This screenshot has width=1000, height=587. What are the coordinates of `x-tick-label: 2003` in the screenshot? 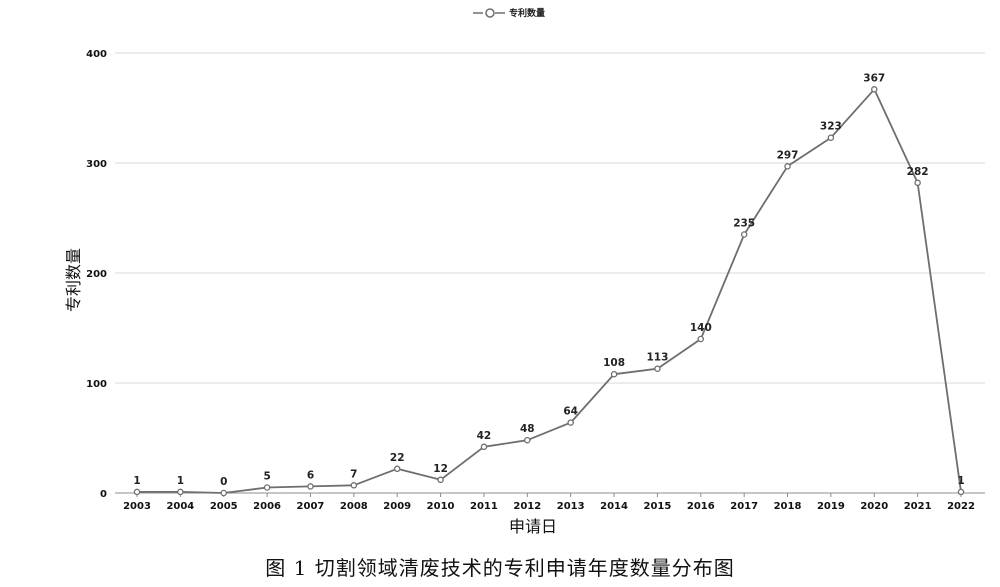 It's located at (137, 506).